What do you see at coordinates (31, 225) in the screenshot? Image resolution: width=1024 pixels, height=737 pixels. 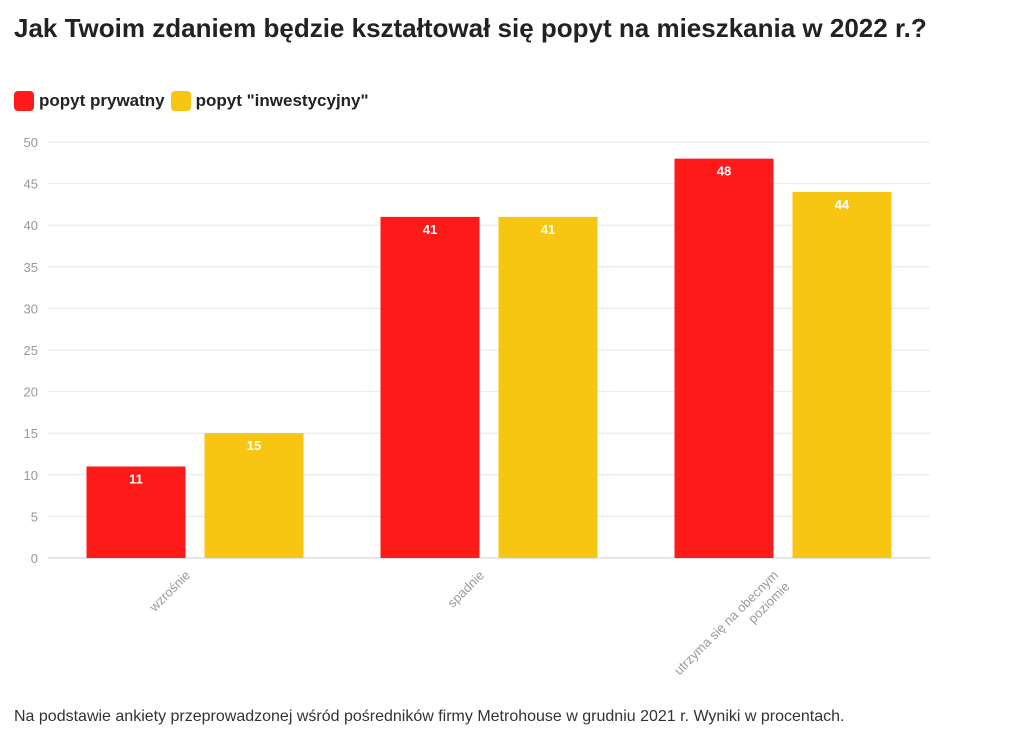 I see `y-tick-label: 40` at bounding box center [31, 225].